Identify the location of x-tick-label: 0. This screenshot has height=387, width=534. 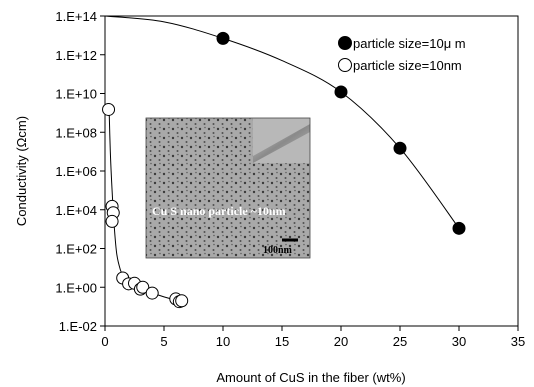
(104, 341).